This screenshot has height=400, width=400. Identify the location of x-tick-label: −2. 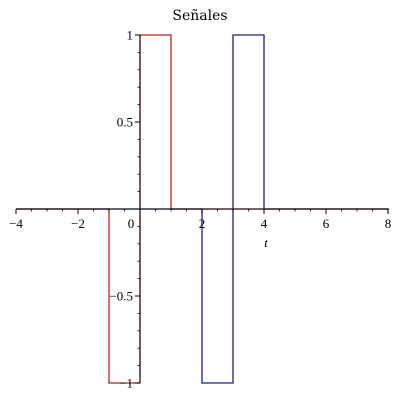
(78, 223).